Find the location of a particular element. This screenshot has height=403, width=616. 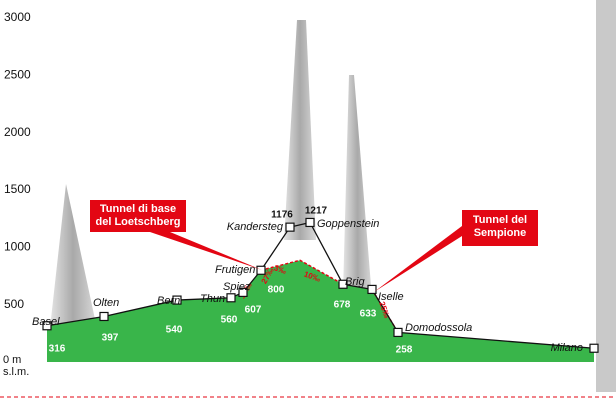

station-elevation: 1217 is located at coordinates (316, 211).